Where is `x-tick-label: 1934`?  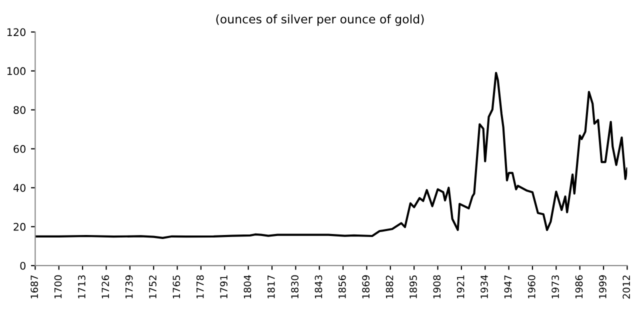
x-tick-label: 1934 is located at coordinates (484, 286).